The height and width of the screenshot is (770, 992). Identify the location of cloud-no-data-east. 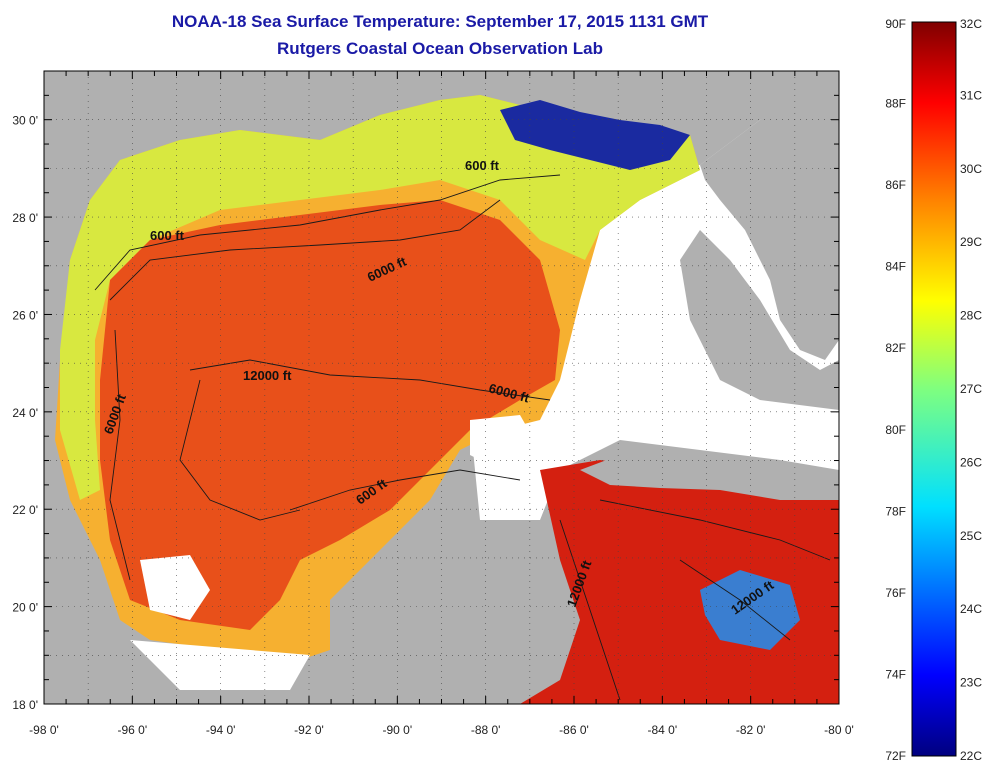
(505, 442).